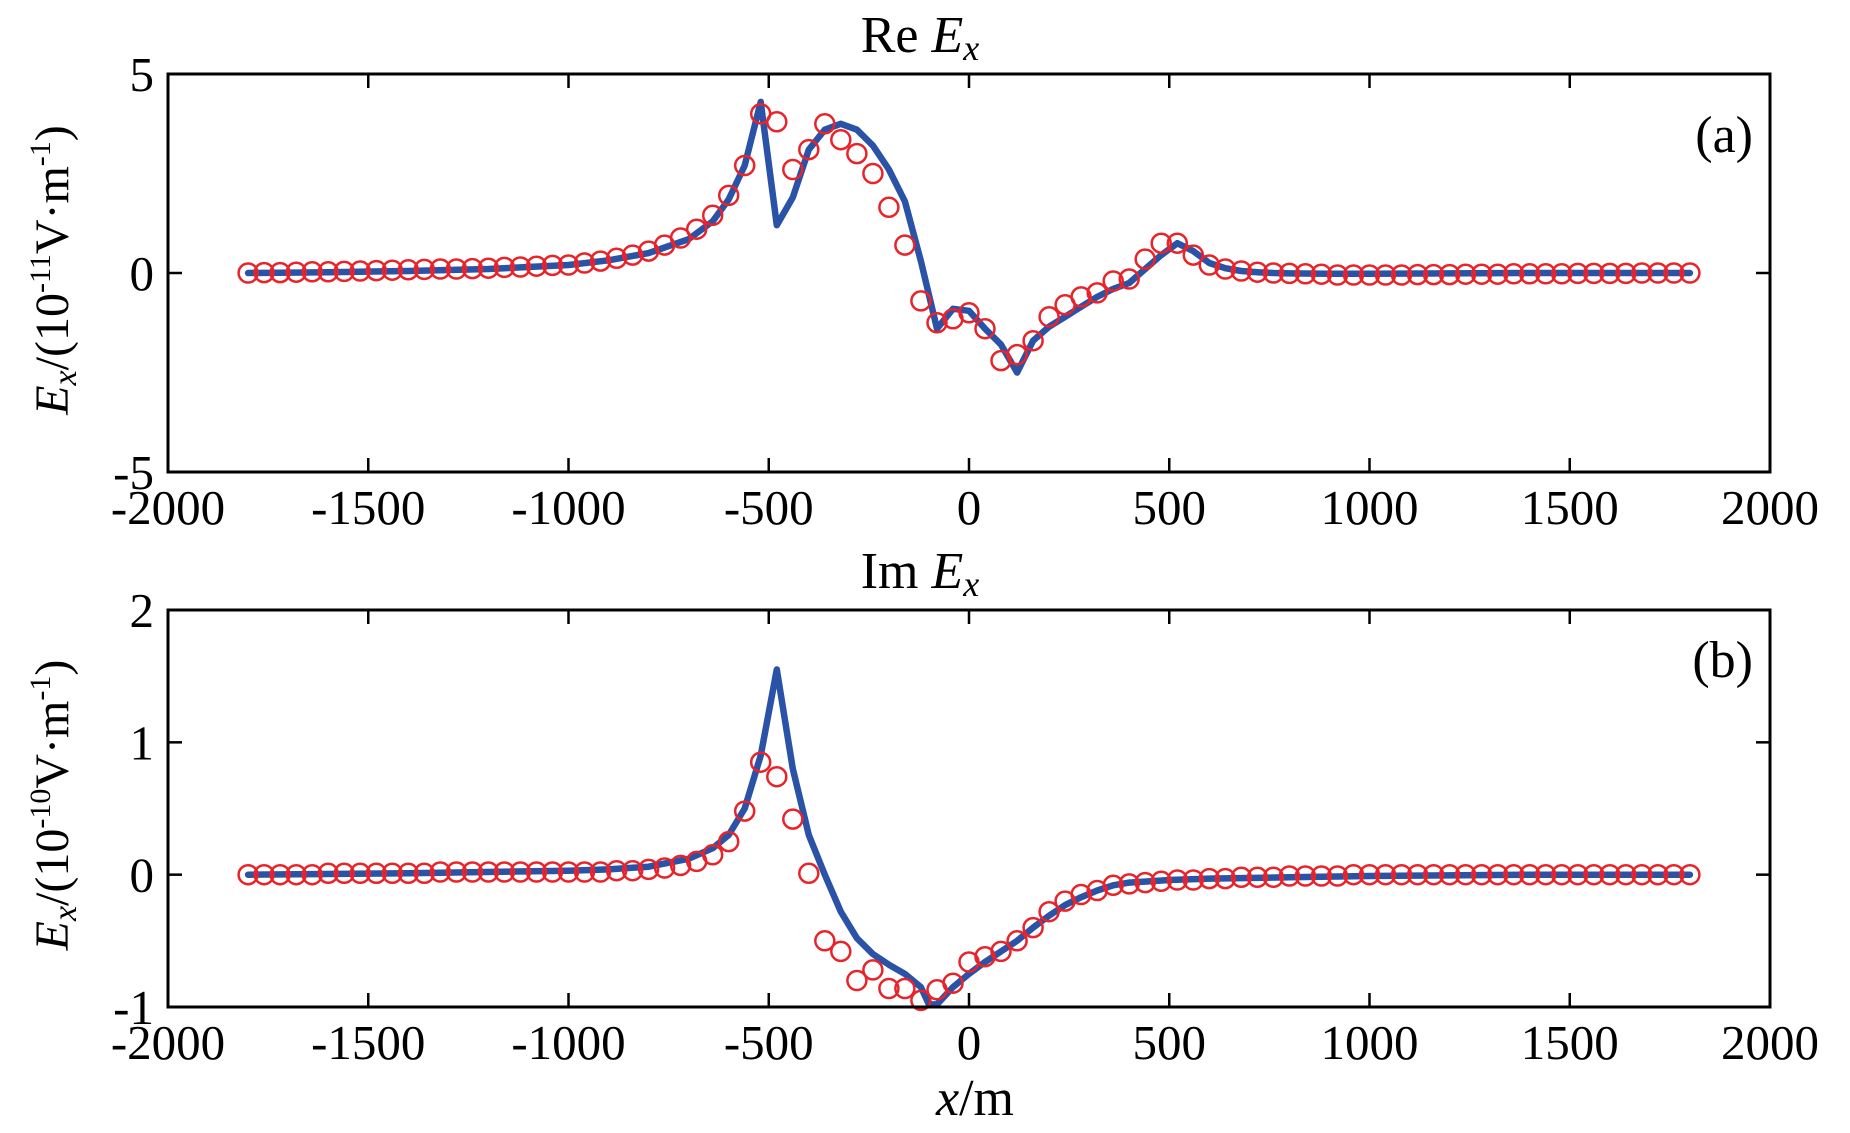 Image resolution: width=1850 pixels, height=1133 pixels. Describe the element at coordinates (1570, 507) in the screenshot. I see `panel-a-x-tick-label: 1500` at that location.